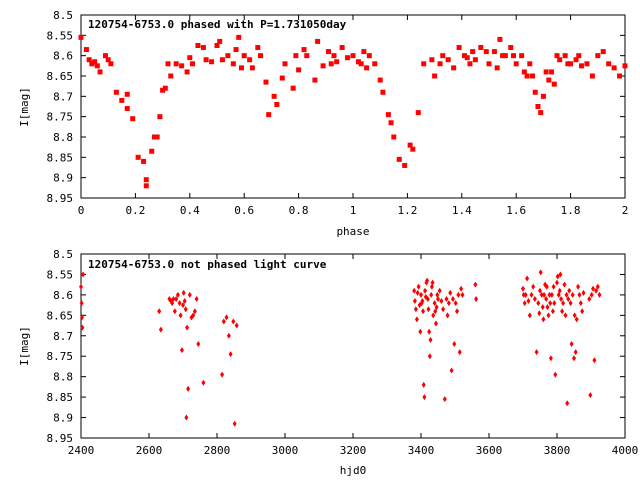  Describe the element at coordinates (149, 450) in the screenshot. I see `x-tick-label: 2600` at that location.